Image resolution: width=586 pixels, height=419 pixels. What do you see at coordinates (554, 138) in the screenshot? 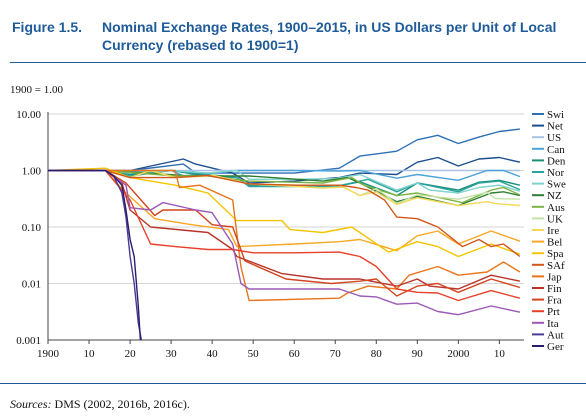
I see `legend-label-us: US` at bounding box center [554, 138].